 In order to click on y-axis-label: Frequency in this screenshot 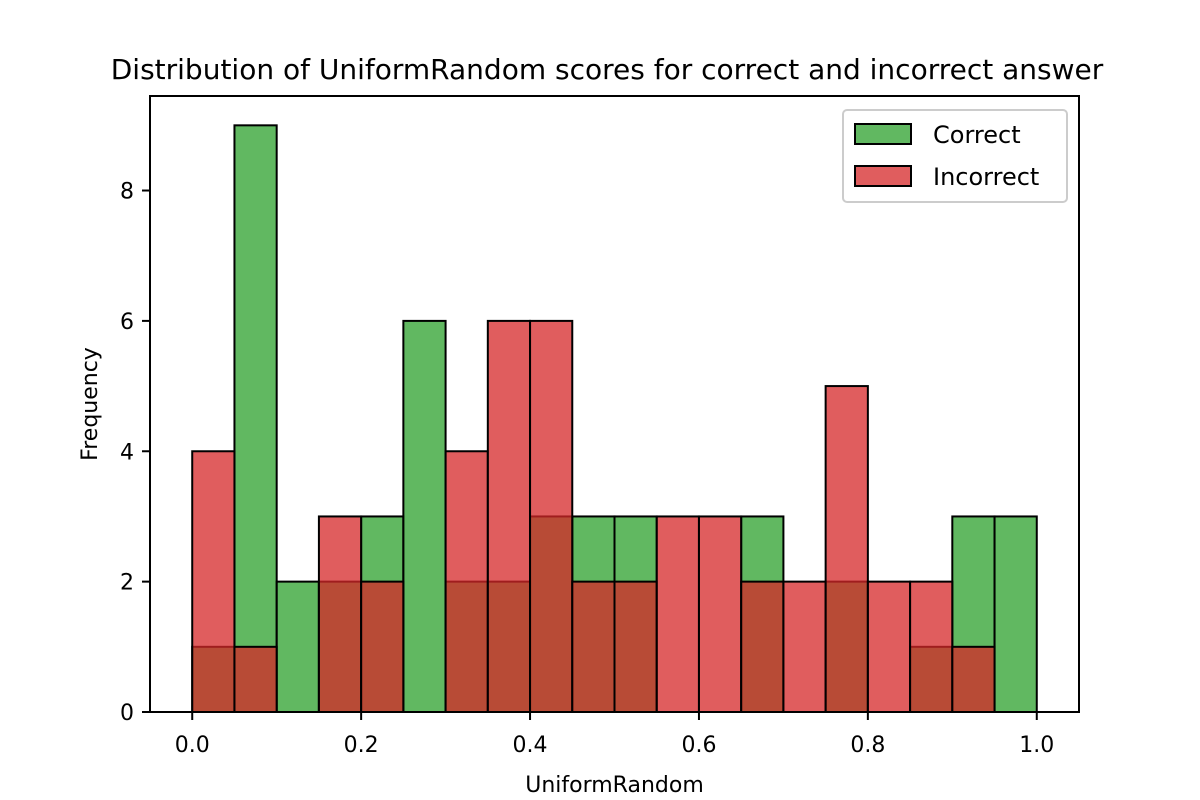, I will do `click(90, 404)`.